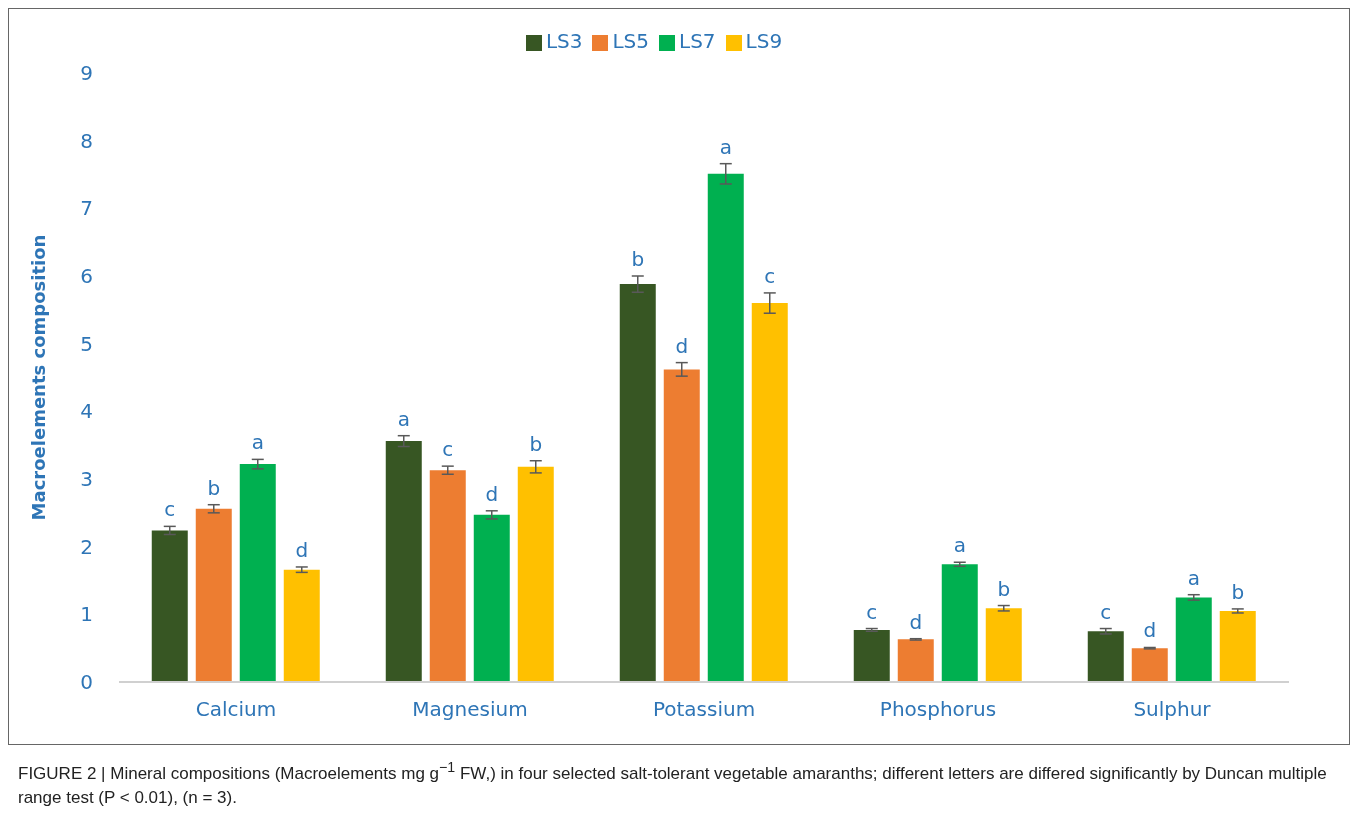 The height and width of the screenshot is (818, 1358). I want to click on legend-label: LS3, so click(564, 41).